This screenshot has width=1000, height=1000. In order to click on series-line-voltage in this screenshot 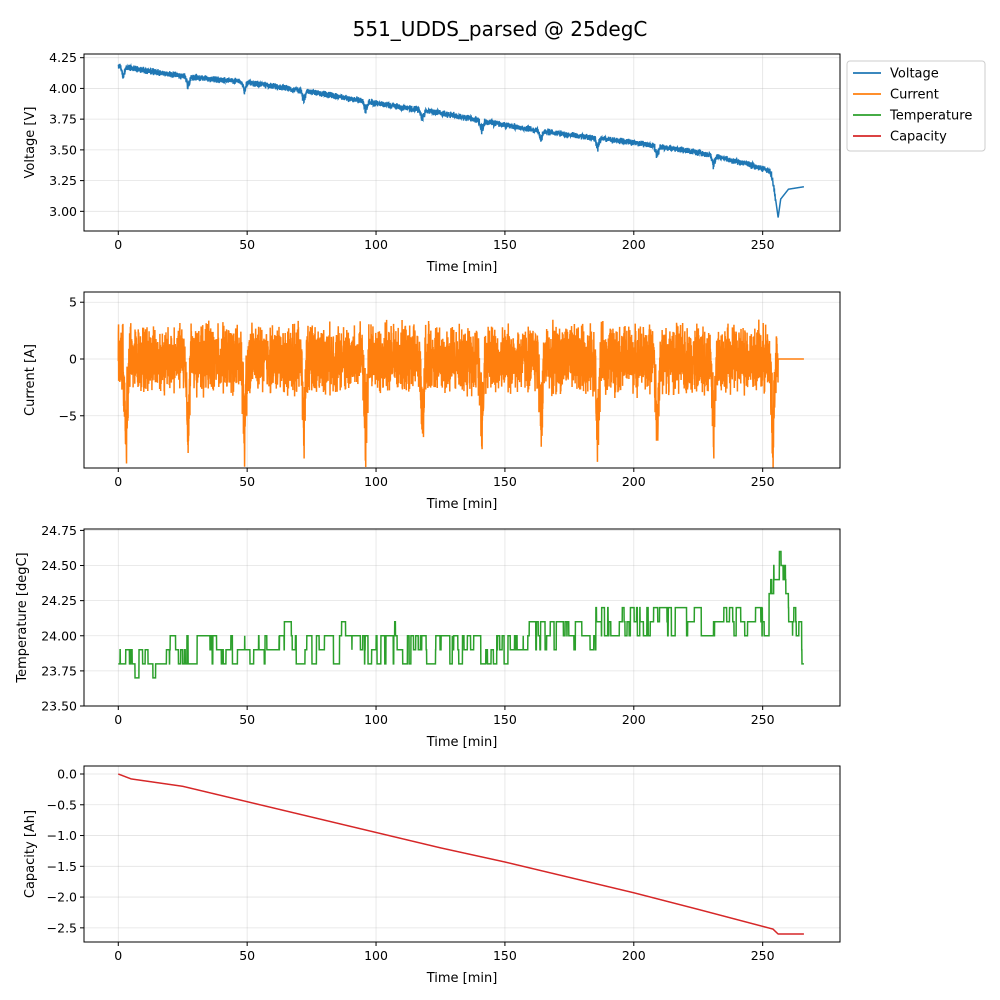, I will do `click(461, 140)`.